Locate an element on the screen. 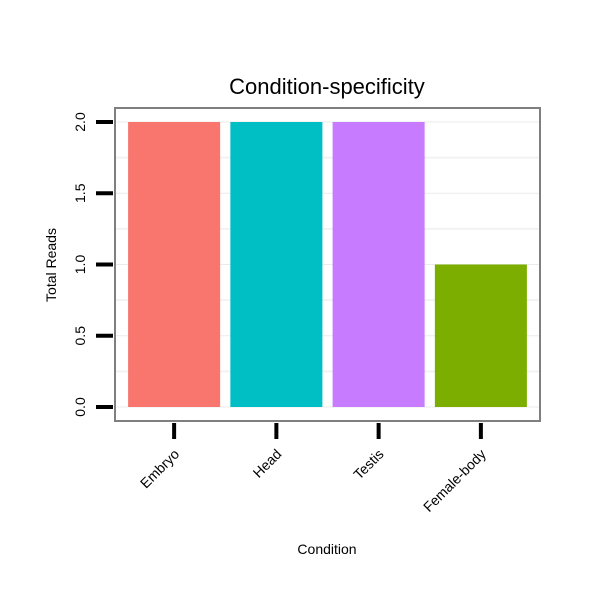  y-tick-label: 1.5 is located at coordinates (80, 193).